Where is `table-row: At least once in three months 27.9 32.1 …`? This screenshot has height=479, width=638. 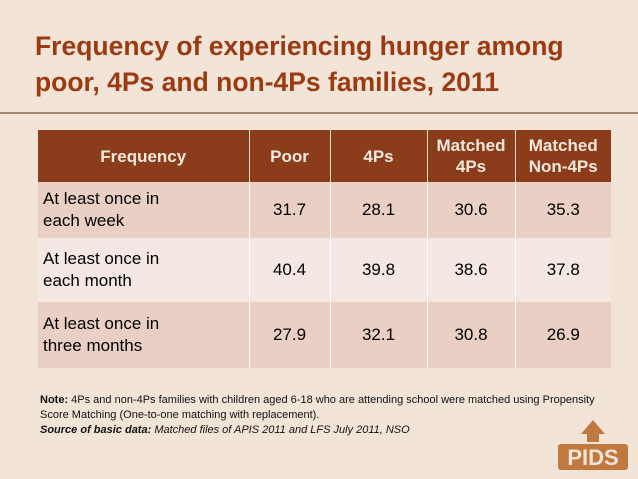 table-row: At least once in three months 27.9 32.1 … is located at coordinates (324, 335).